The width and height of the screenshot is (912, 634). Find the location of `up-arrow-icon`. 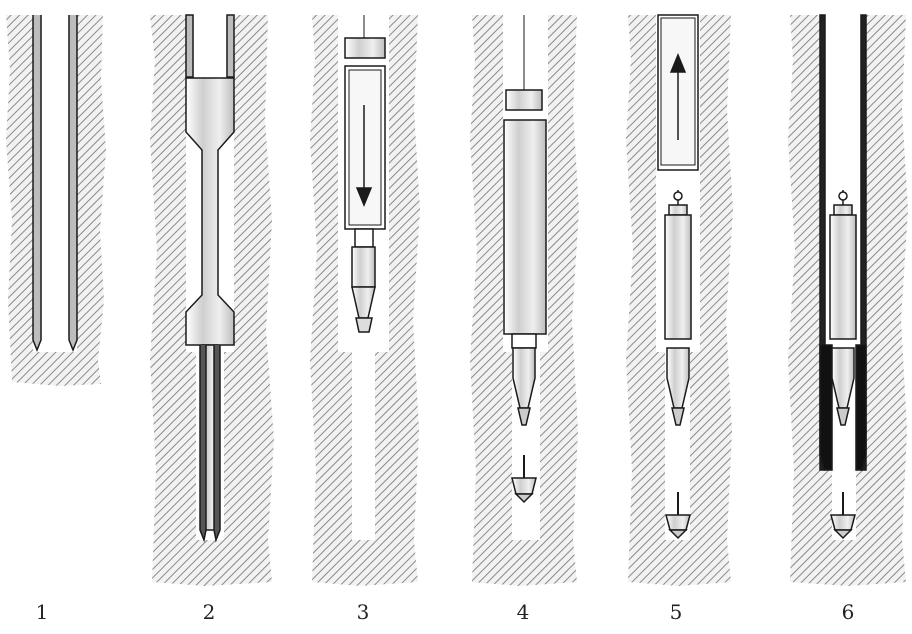

up-arrow-icon is located at coordinates (678, 63).